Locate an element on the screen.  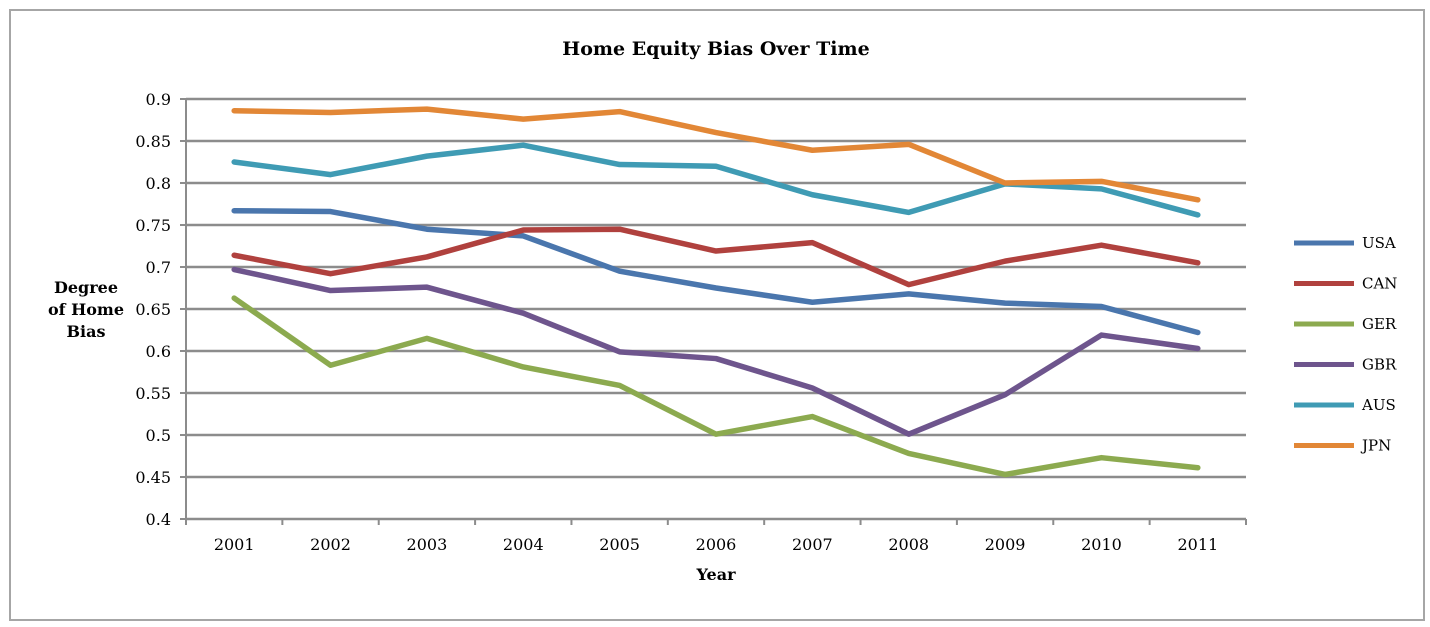
y-tick-label: 0.9 is located at coordinates (158, 99).